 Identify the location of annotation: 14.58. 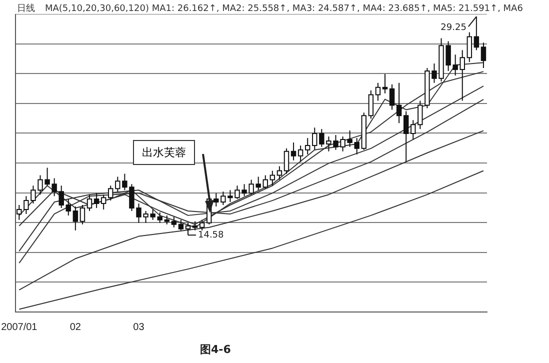
(211, 235).